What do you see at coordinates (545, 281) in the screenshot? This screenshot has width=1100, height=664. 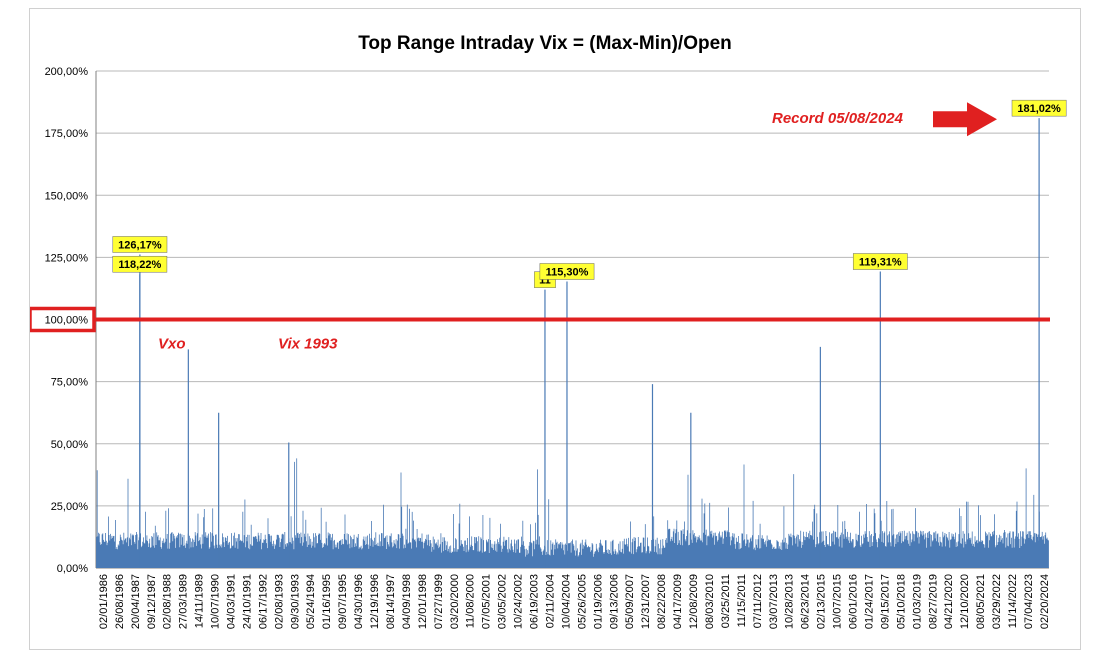 I see `spike-label: 11` at bounding box center [545, 281].